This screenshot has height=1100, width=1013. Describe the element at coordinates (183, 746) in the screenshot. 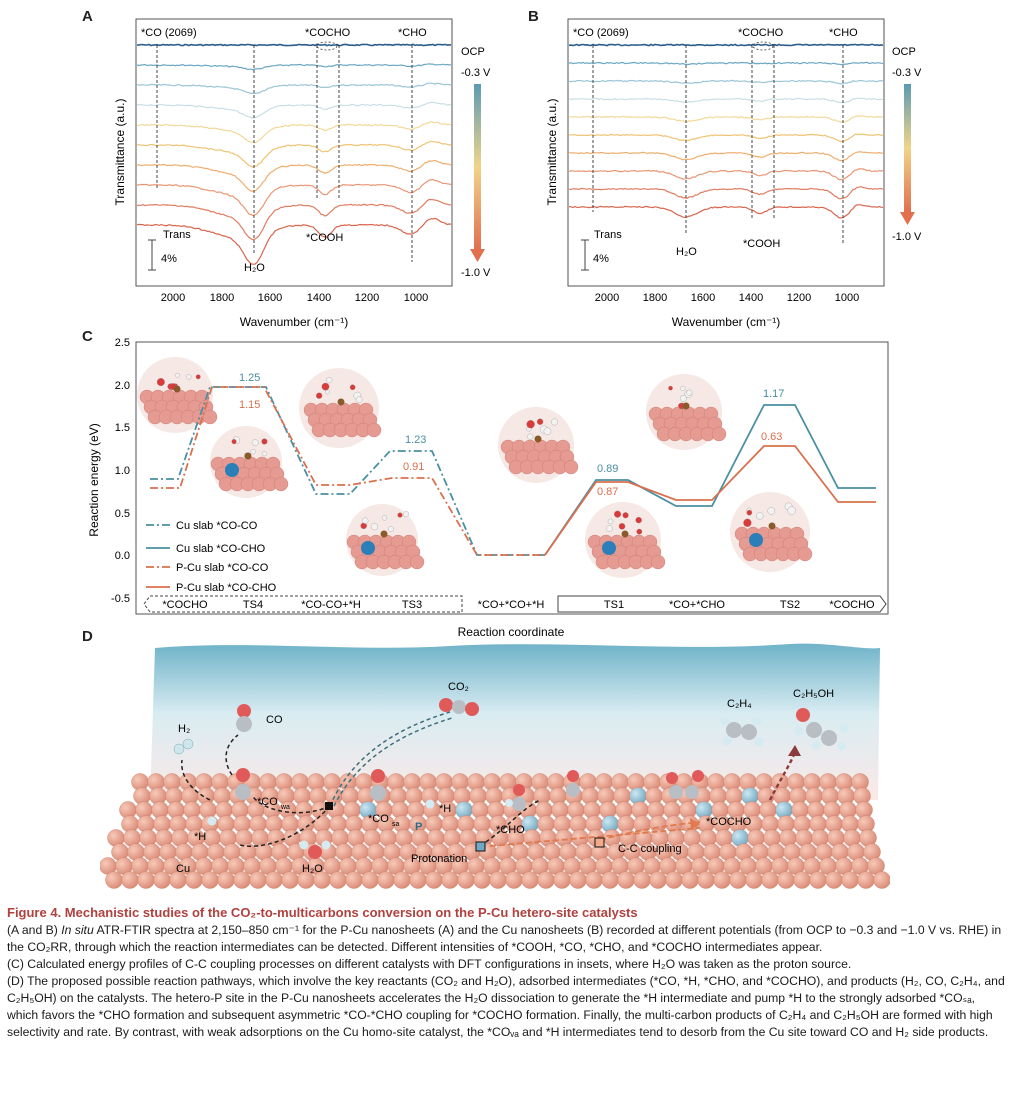

I see `h2-molecule` at that location.